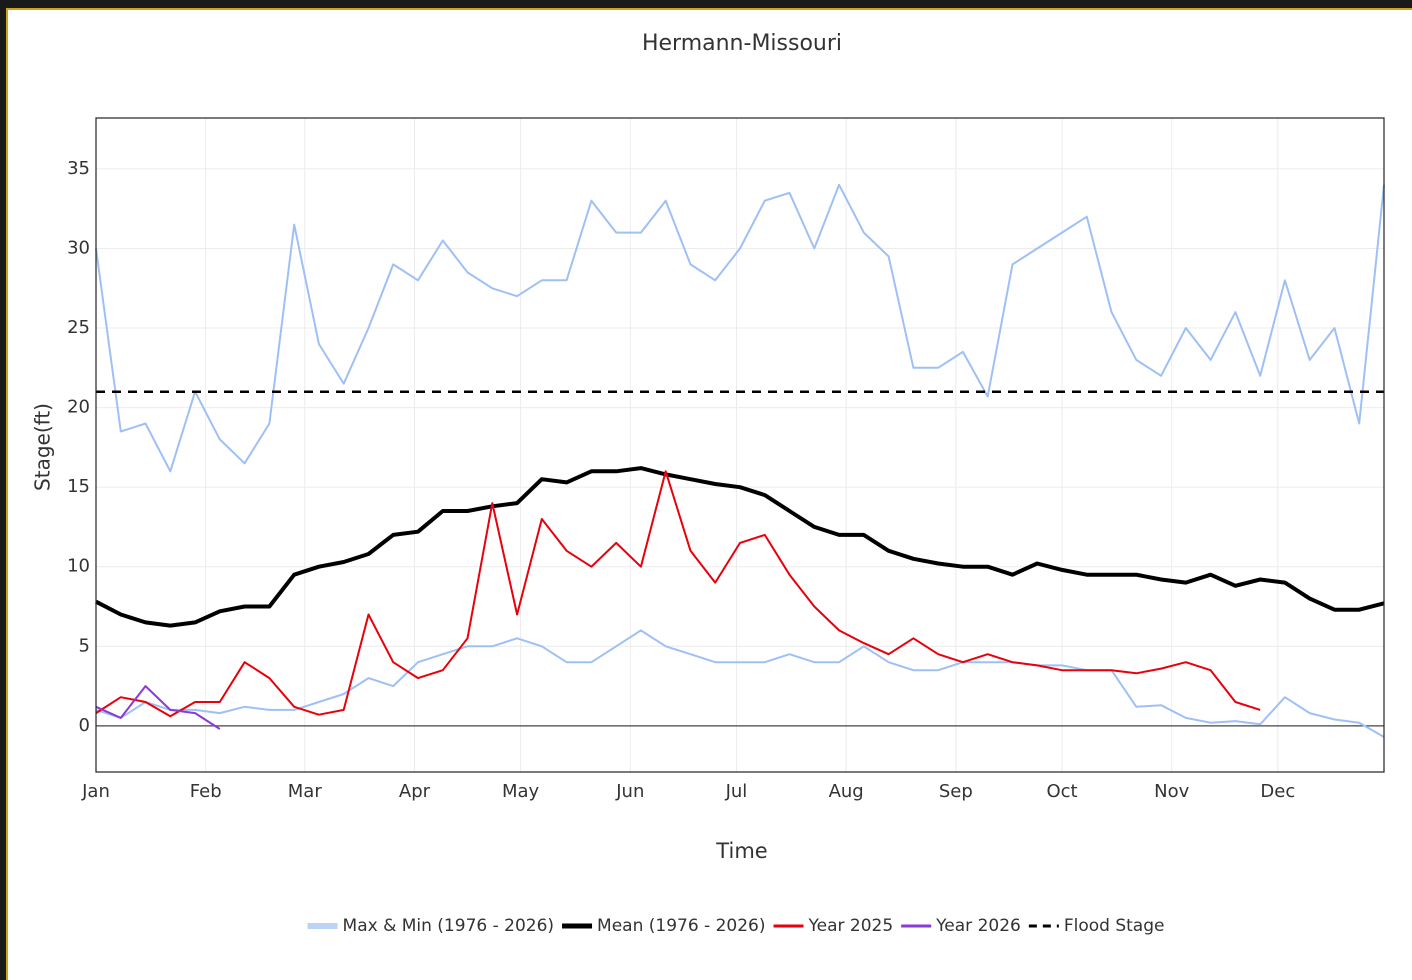 This screenshot has height=980, width=1412. Describe the element at coordinates (158, 707) in the screenshot. I see `series-line` at that location.